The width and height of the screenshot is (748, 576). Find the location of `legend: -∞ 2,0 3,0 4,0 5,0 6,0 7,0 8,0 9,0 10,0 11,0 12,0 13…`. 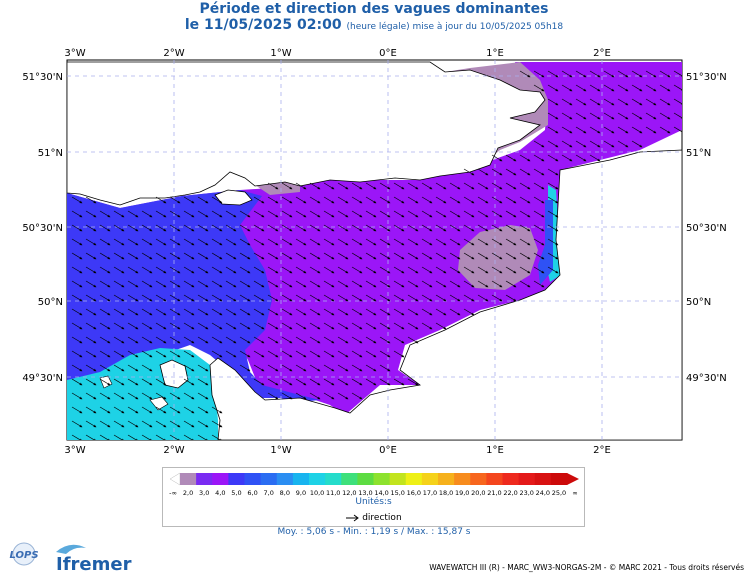

legend: -∞ 2,0 3,0 4,0 5,0 6,0 7,0 8,0 9,0 10,0 11,0 12,0 13… is located at coordinates (373, 497).